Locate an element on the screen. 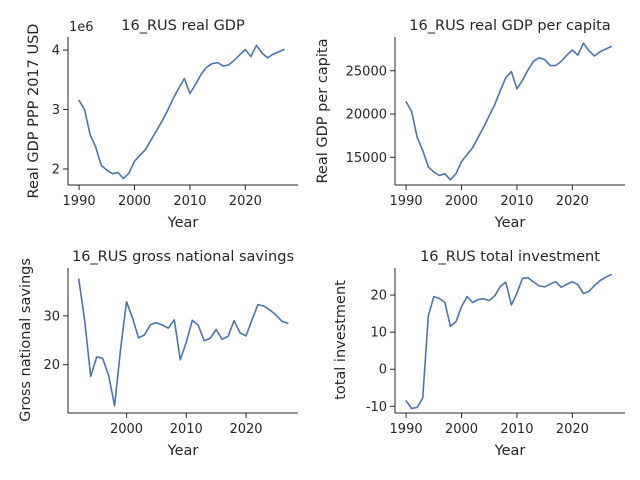  y-offset-label: 1e6 is located at coordinates (81, 27).